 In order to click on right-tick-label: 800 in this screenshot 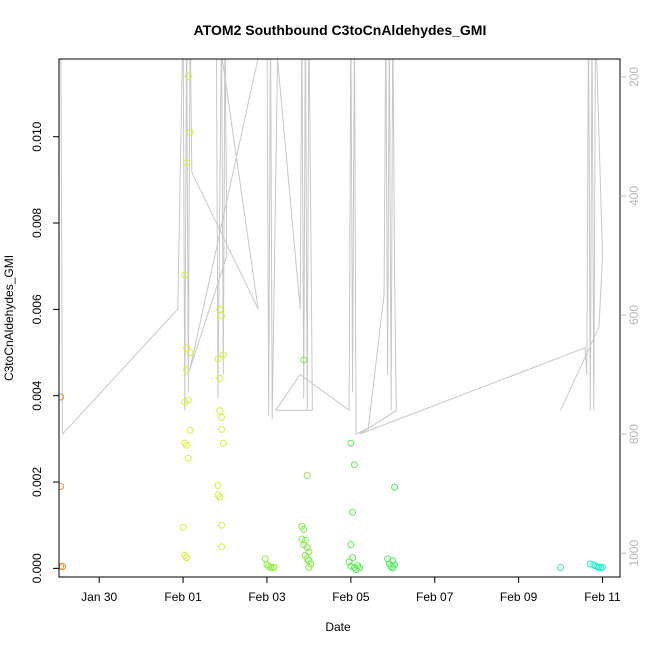, I will do `click(634, 434)`.